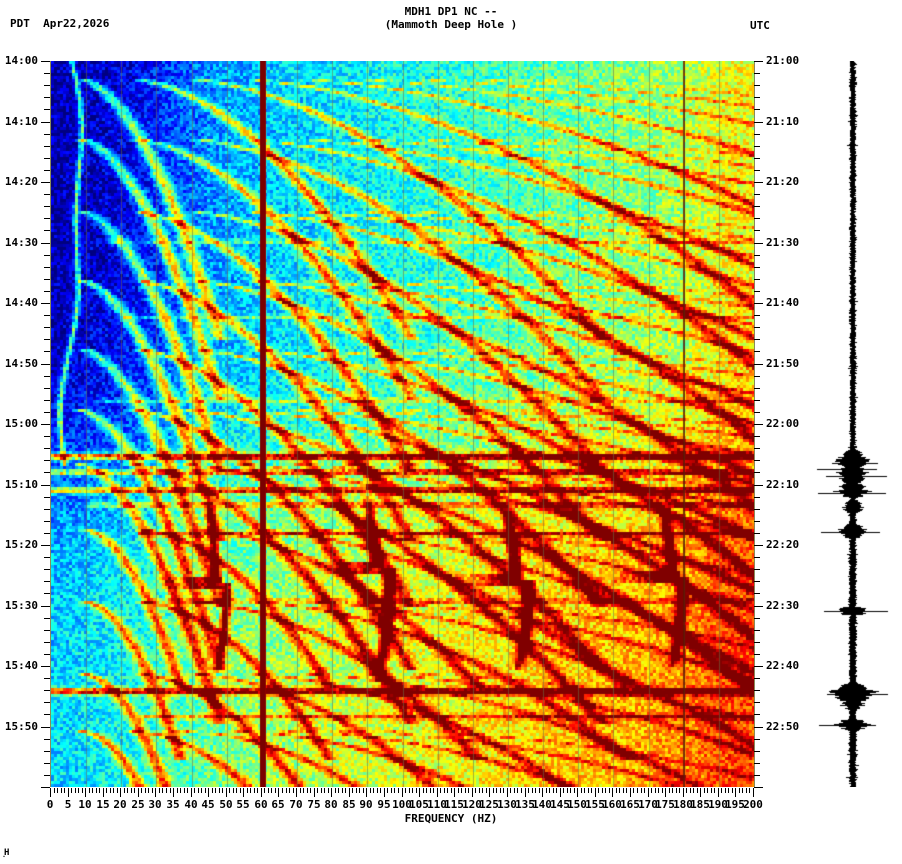  What do you see at coordinates (314, 804) in the screenshot?
I see `frequency-label: 75` at bounding box center [314, 804].